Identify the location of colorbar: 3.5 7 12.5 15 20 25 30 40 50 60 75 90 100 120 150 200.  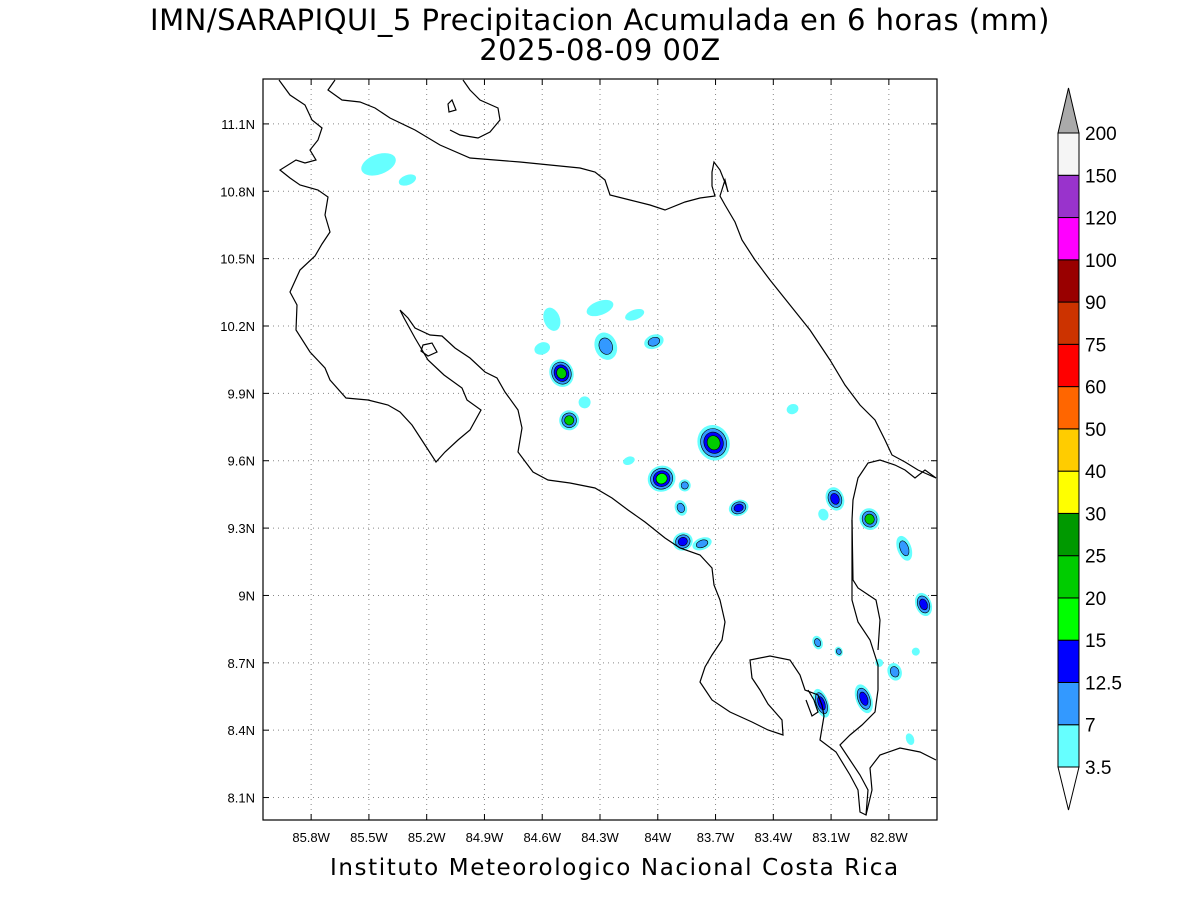
(1089, 449).